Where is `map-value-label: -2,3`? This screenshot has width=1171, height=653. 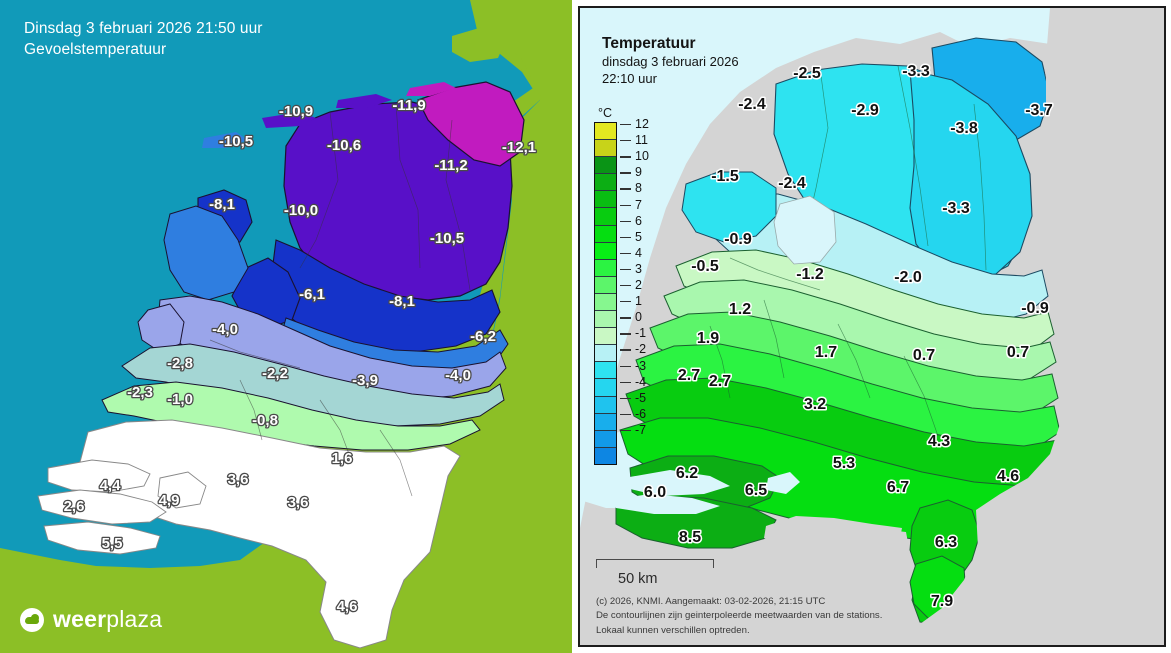 map-value-label: -2,3 is located at coordinates (140, 392).